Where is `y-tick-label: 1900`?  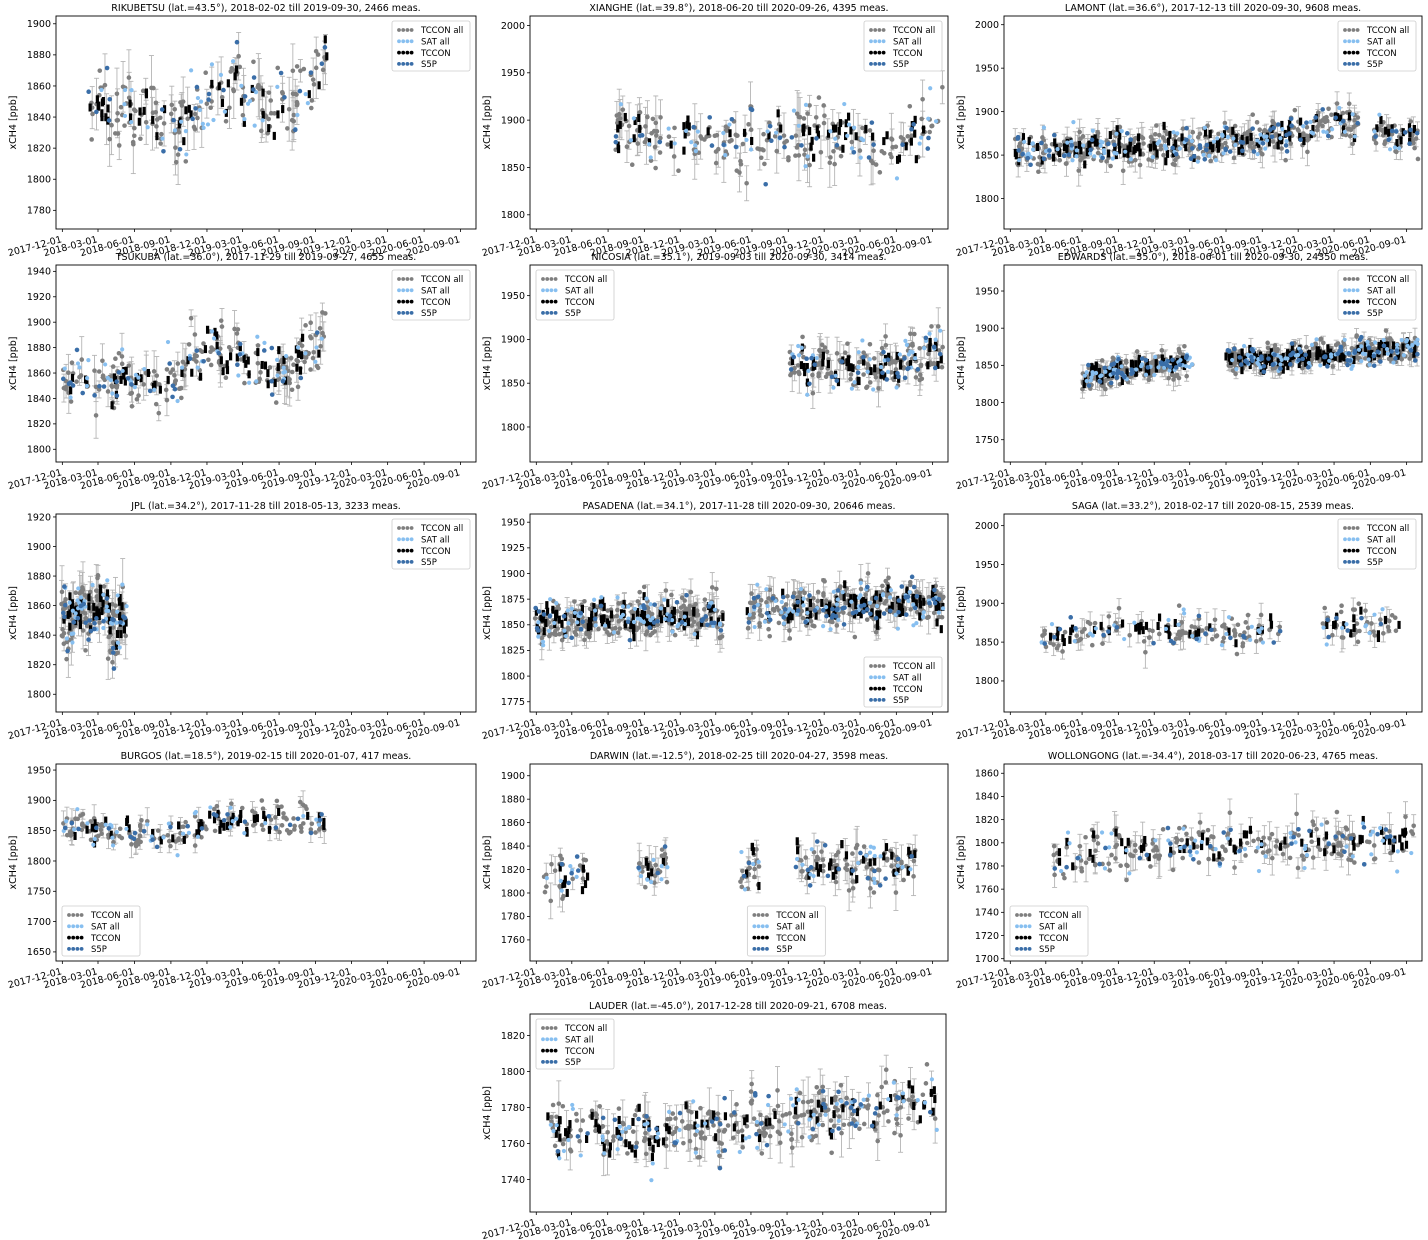
y-tick-label: 1900 is located at coordinates (39, 24).